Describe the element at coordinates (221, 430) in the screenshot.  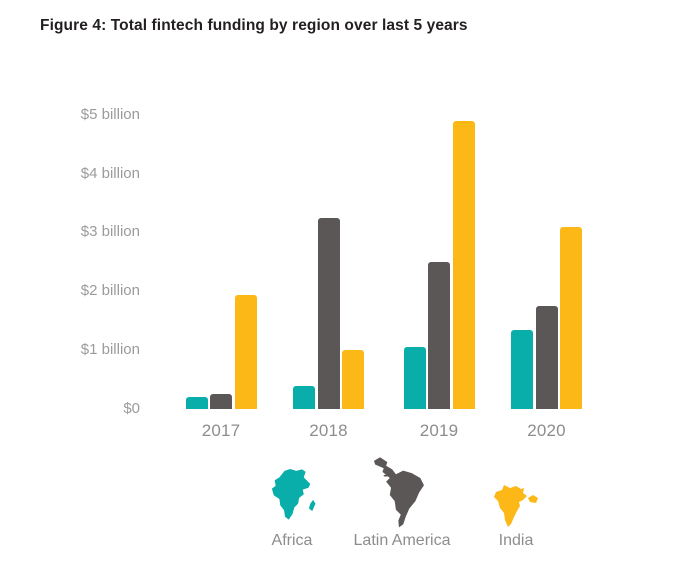
I see `x-axis-label-2017: 2017` at that location.